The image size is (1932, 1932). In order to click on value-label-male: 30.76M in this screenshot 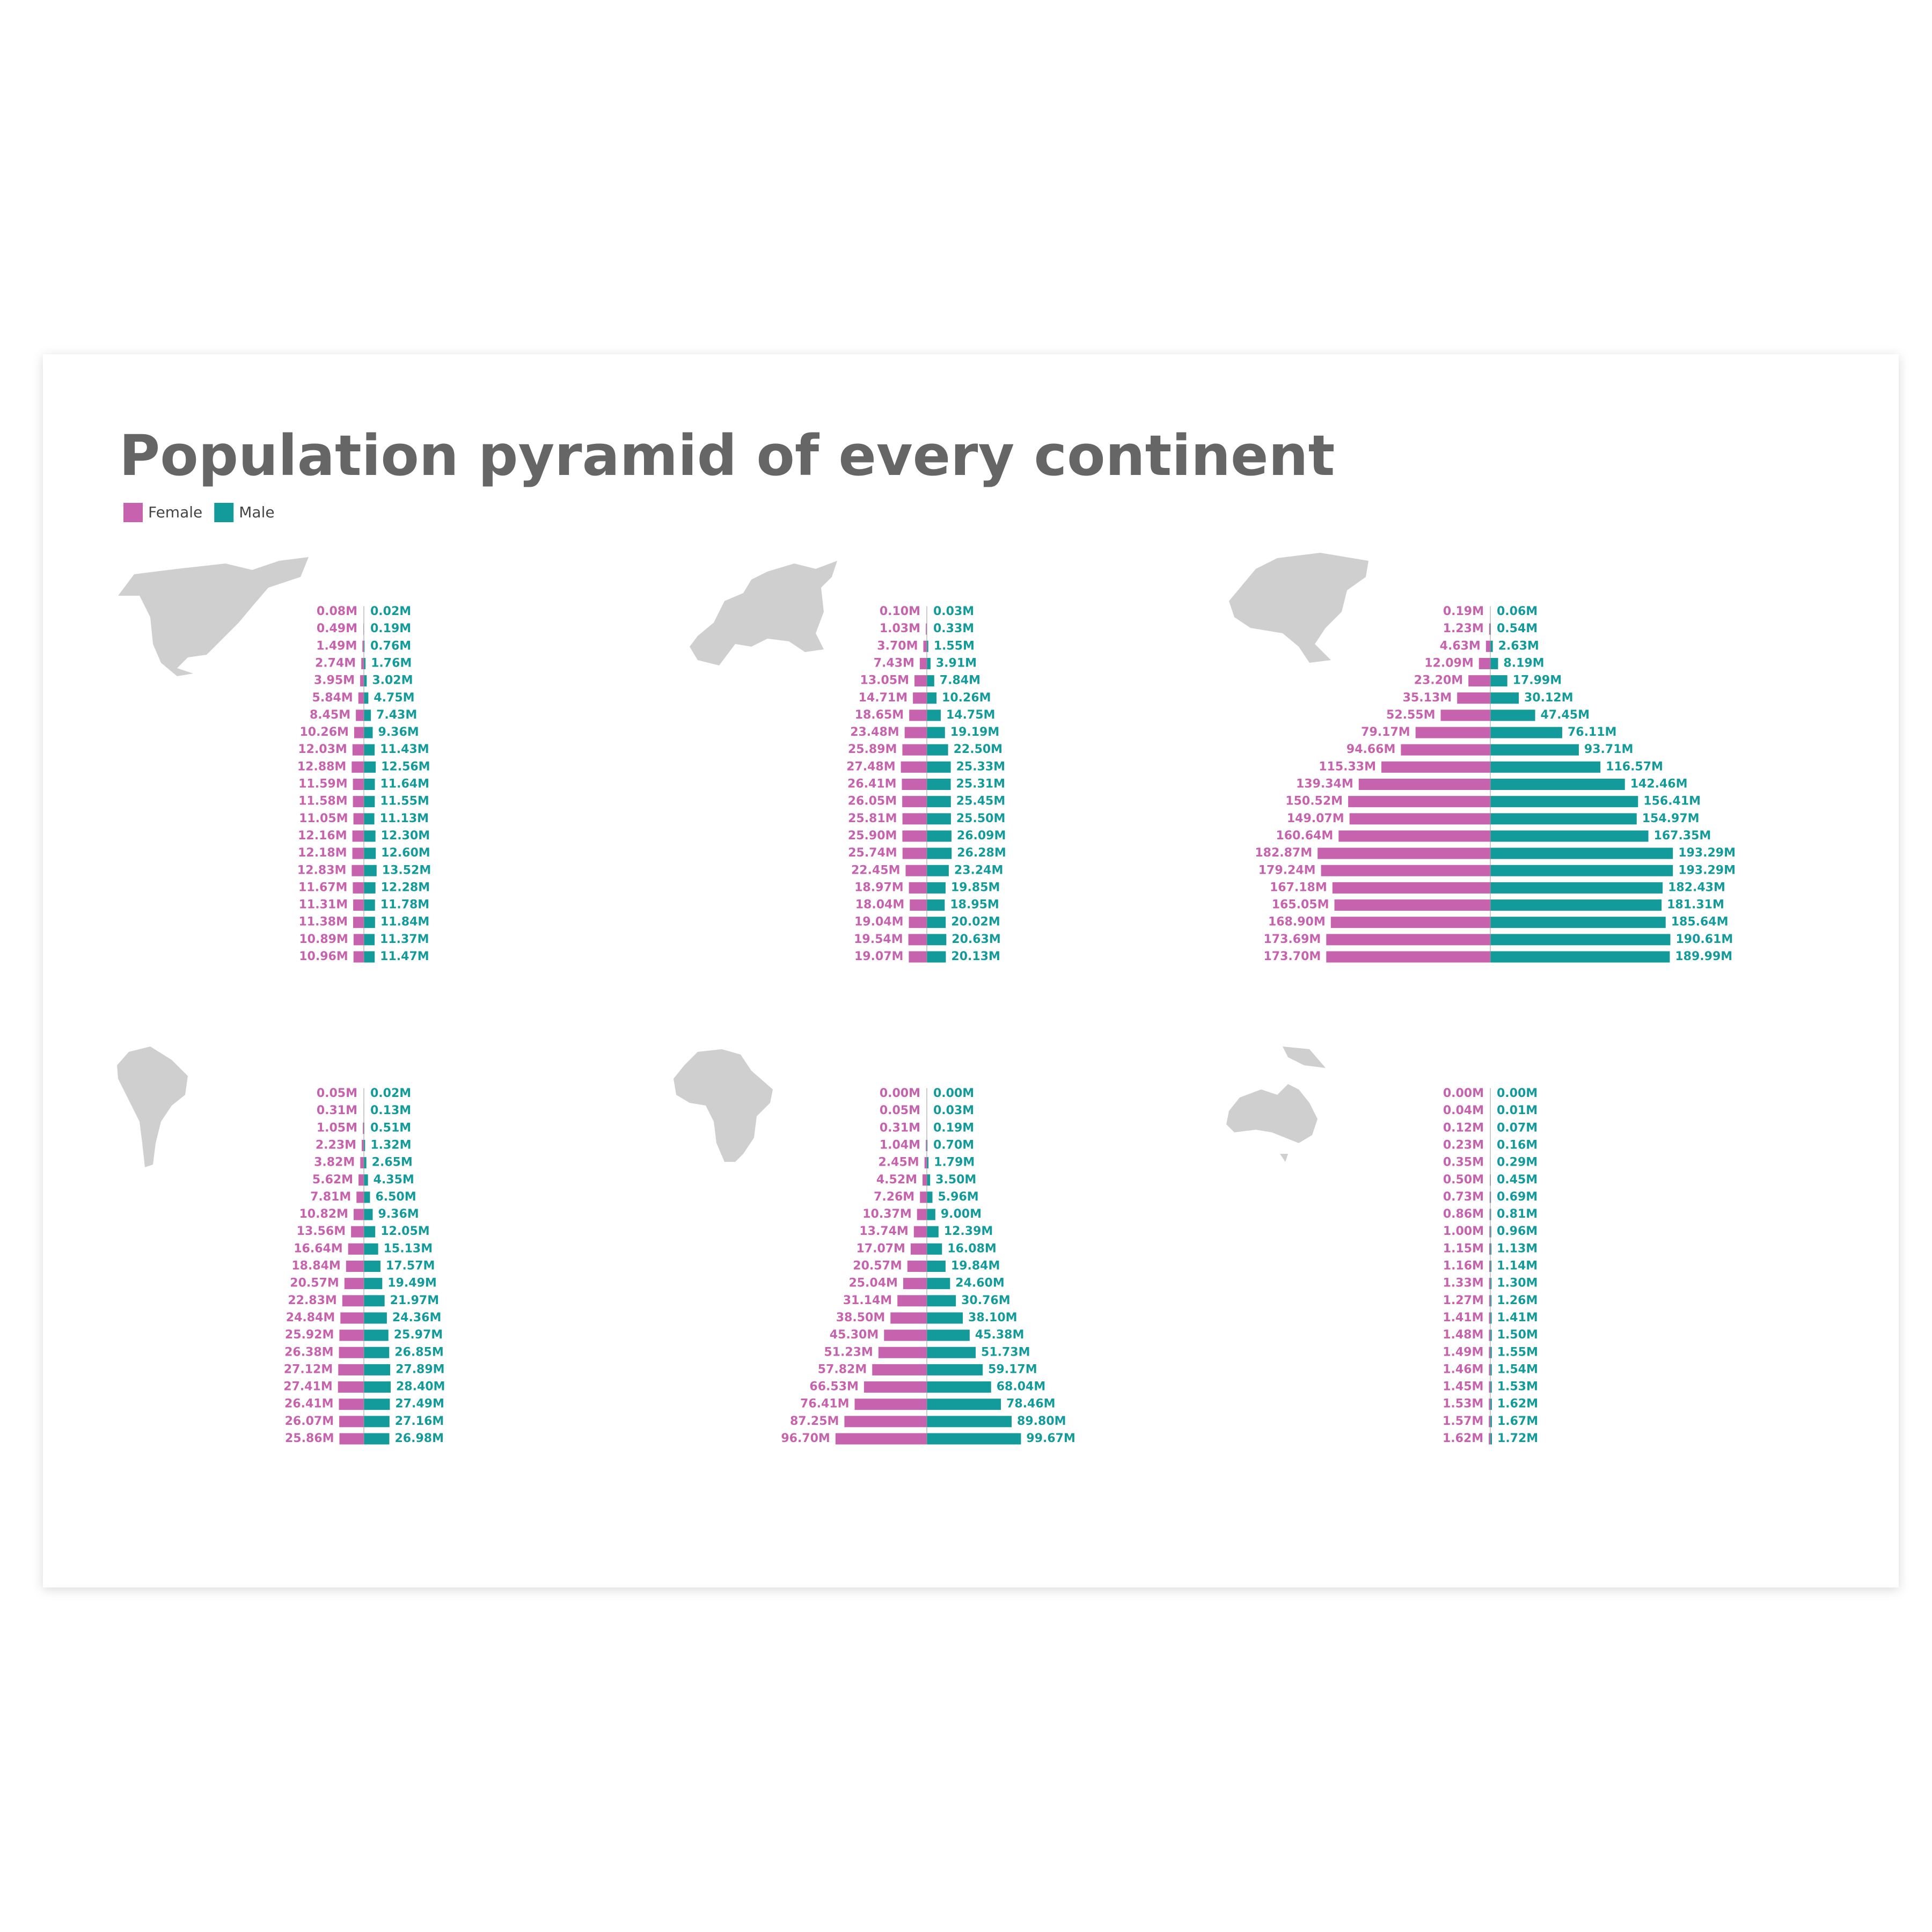, I will do `click(985, 1300)`.